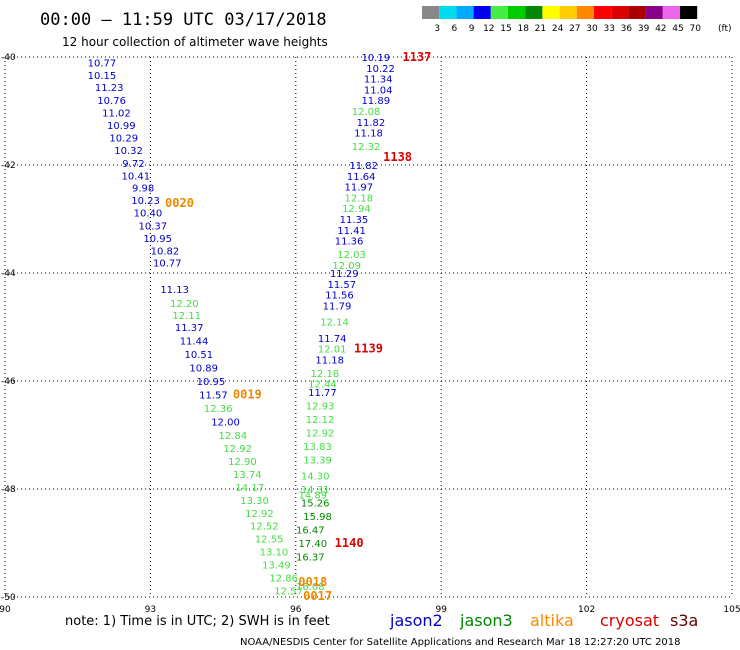  What do you see at coordinates (8, 490) in the screenshot?
I see `y-tick-label: -48` at bounding box center [8, 490].